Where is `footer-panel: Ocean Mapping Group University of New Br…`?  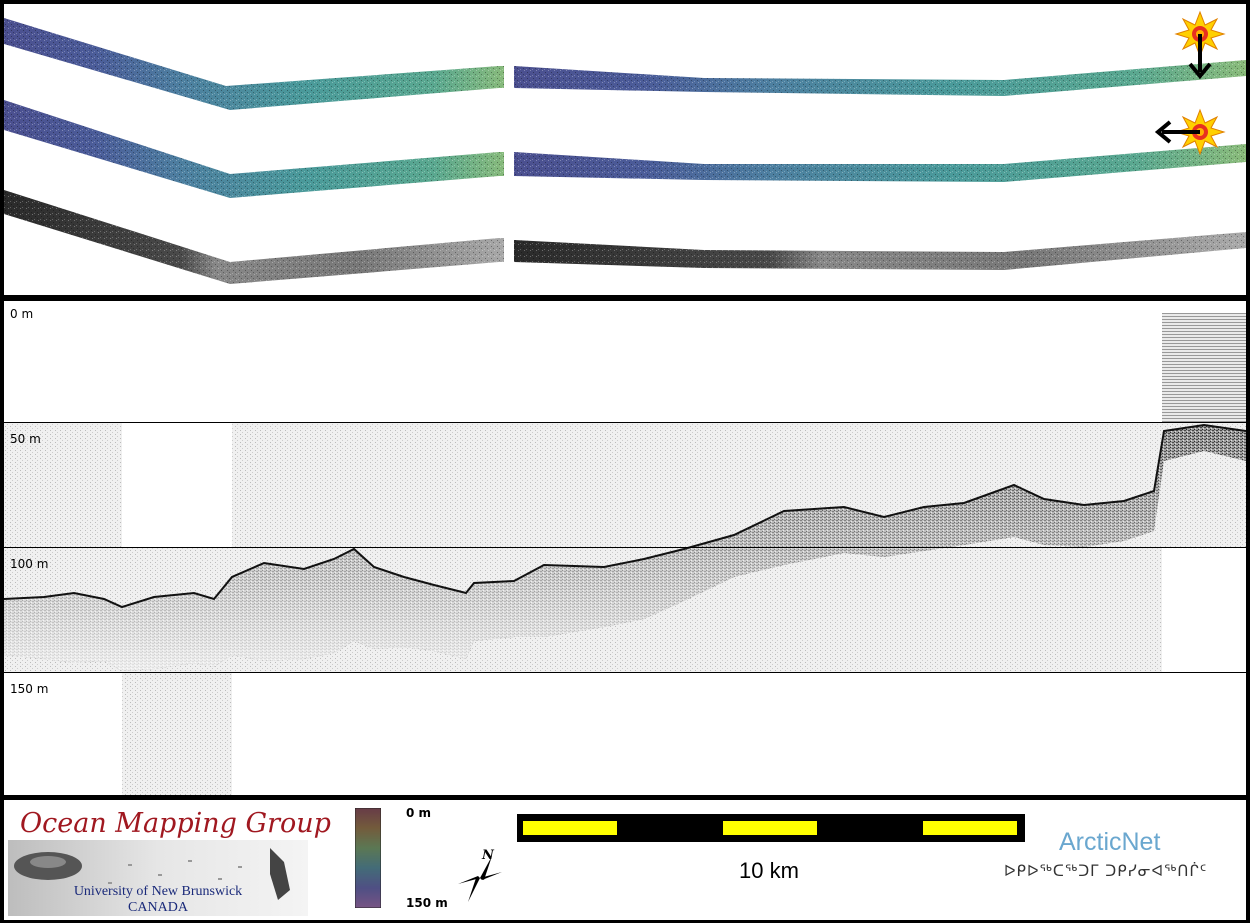
footer-panel: Ocean Mapping Group University of New Br… is located at coordinates (625, 860).